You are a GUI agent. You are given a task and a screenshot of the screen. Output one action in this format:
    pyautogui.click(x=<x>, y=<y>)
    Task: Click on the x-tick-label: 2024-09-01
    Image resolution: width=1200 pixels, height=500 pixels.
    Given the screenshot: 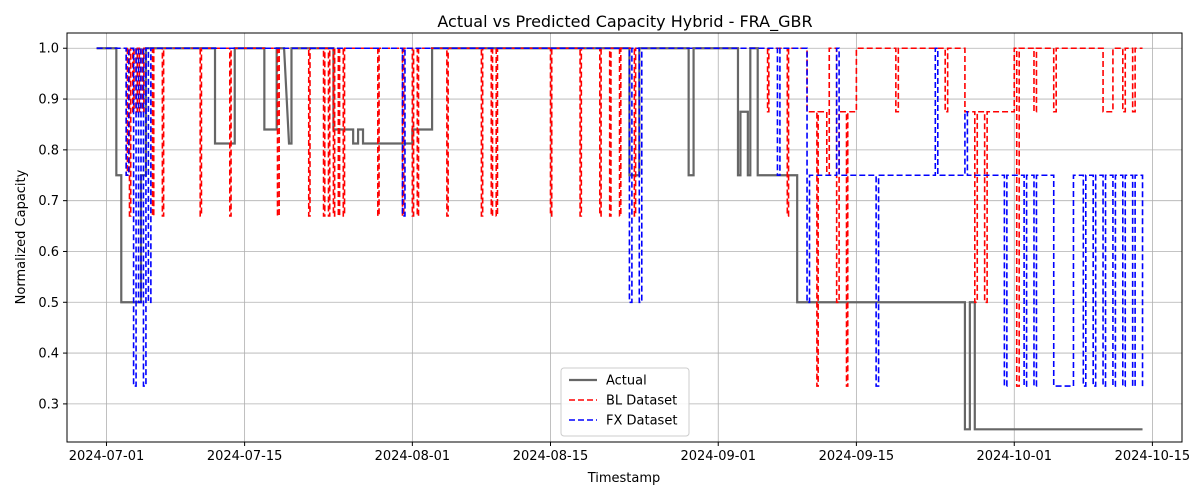 What is the action you would take?
    pyautogui.click(x=718, y=456)
    